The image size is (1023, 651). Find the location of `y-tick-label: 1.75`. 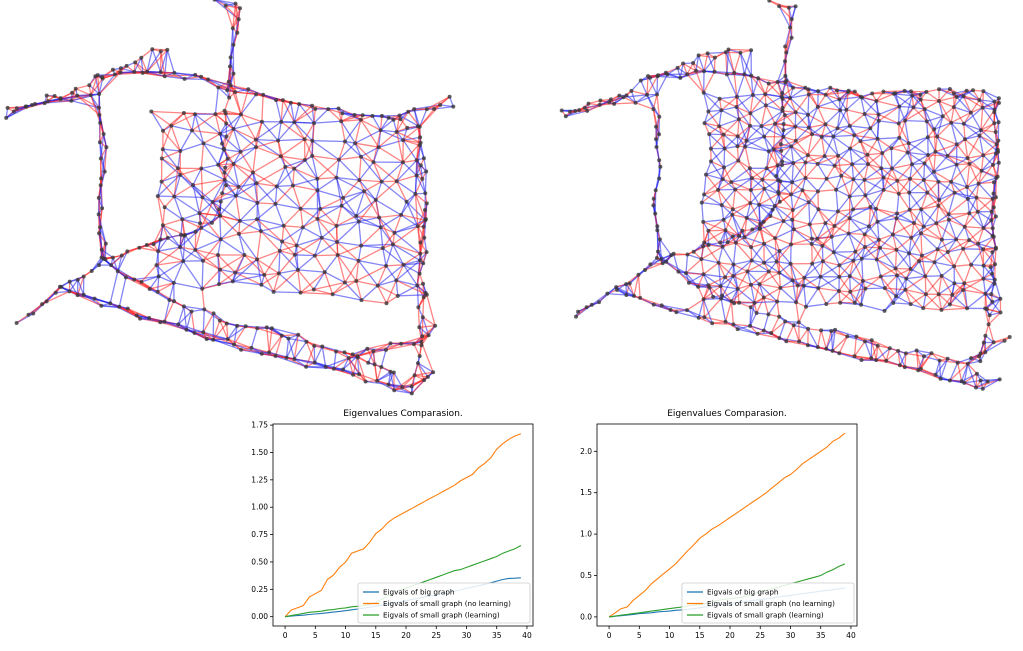

y-tick-label: 1.75 is located at coordinates (259, 425).